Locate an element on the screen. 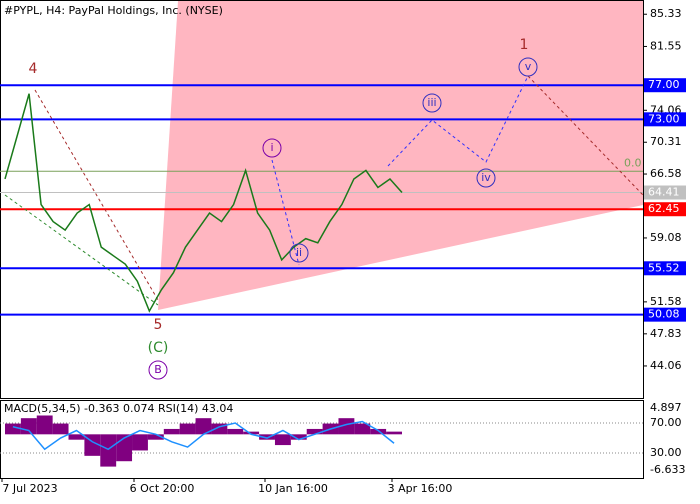  x-tick-label: 6 Oct 20:00 is located at coordinates (162, 488).